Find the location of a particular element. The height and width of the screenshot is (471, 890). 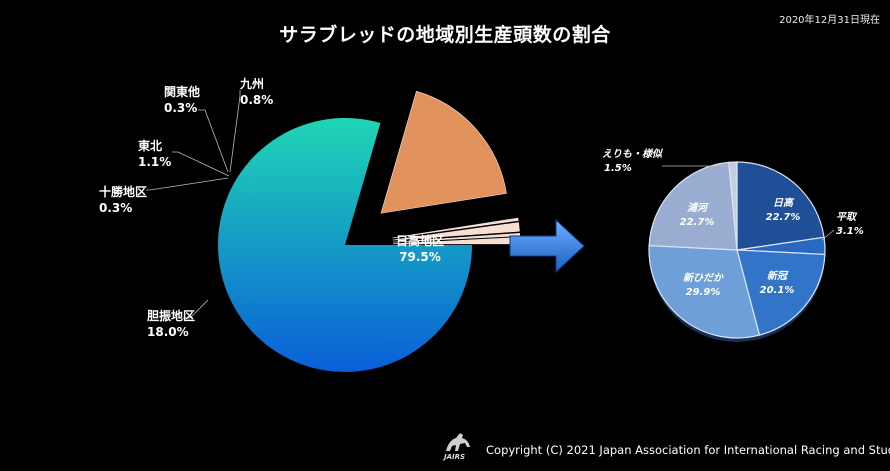

label-hidaka: 日高地区 79.5% is located at coordinates (419, 249).